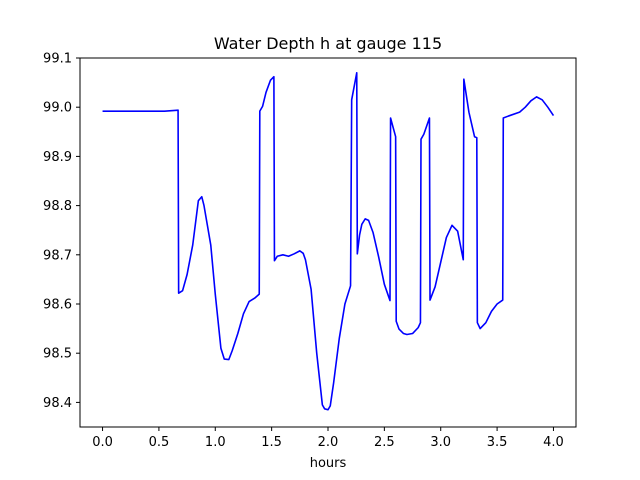 The height and width of the screenshot is (480, 640). Describe the element at coordinates (57, 403) in the screenshot. I see `y-tick-label: 98.4` at that location.